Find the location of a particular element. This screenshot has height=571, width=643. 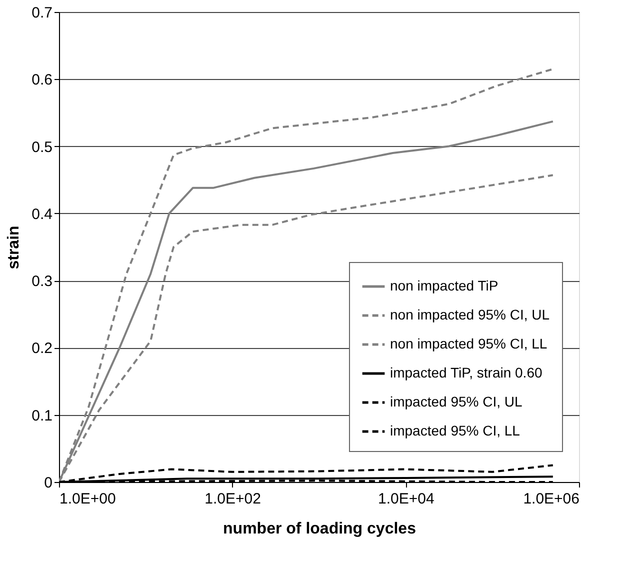

y-tick-label: 0.4 is located at coordinates (42, 214).